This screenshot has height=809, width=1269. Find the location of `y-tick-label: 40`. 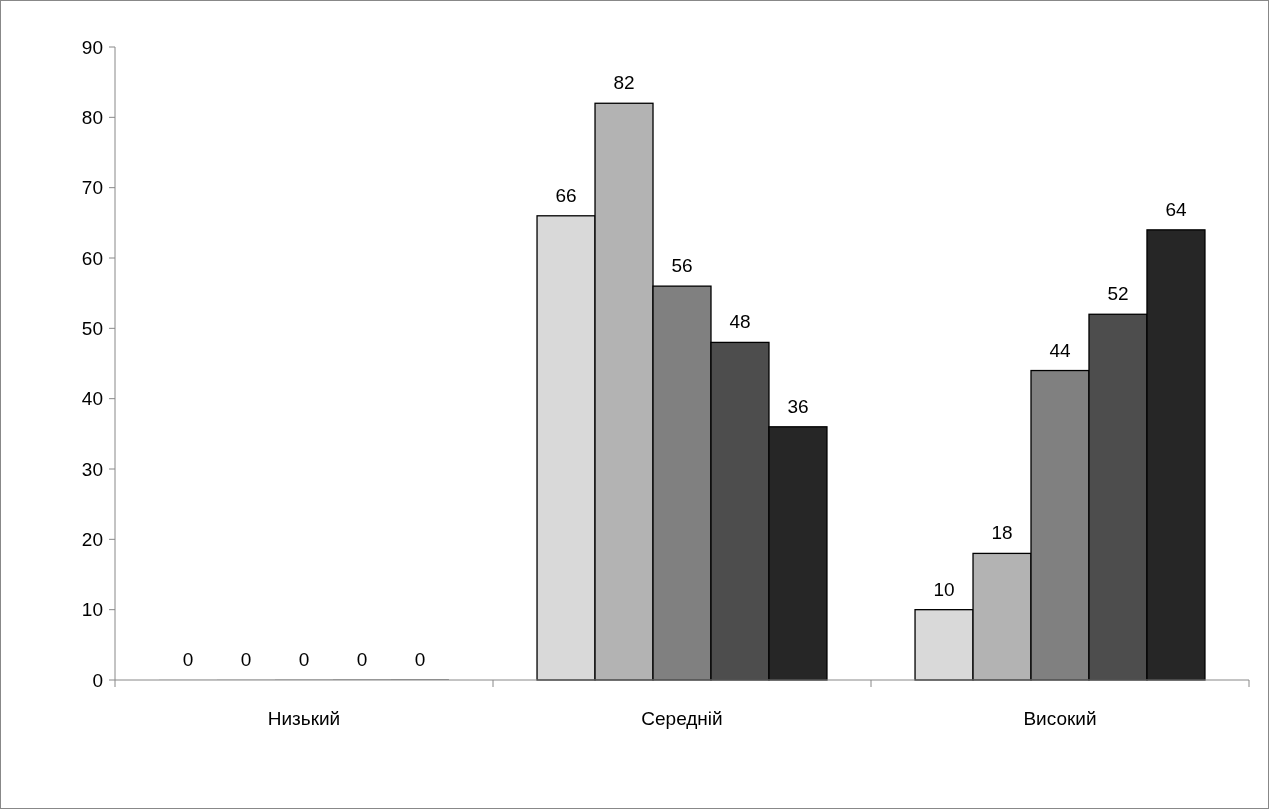

y-tick-label: 40 is located at coordinates (92, 399).